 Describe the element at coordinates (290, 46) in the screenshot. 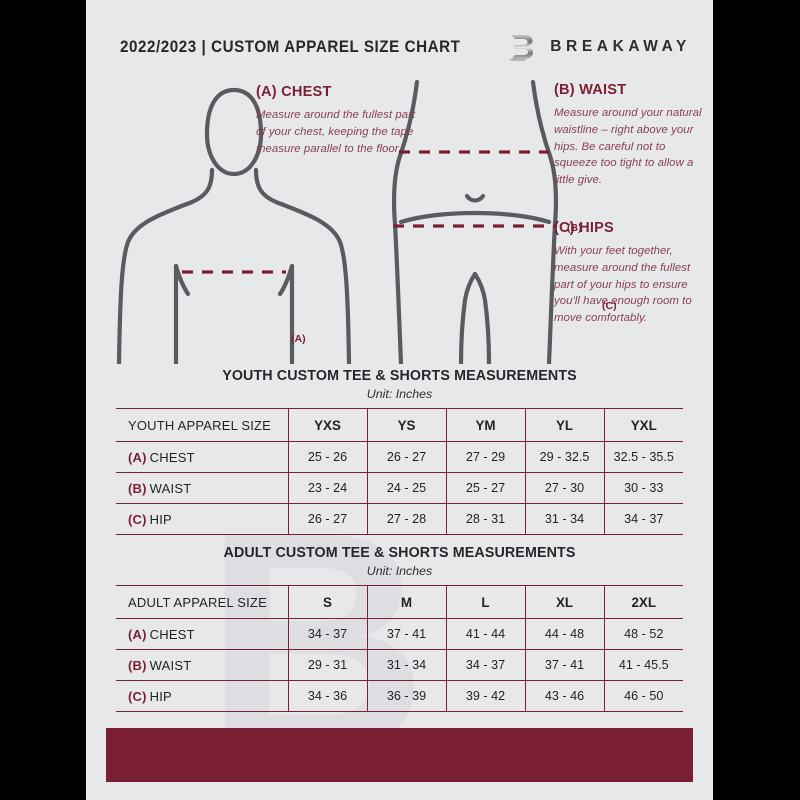

I see `page-title: 2022/2023 | CUSTOM APPAREL SIZE CHART` at that location.